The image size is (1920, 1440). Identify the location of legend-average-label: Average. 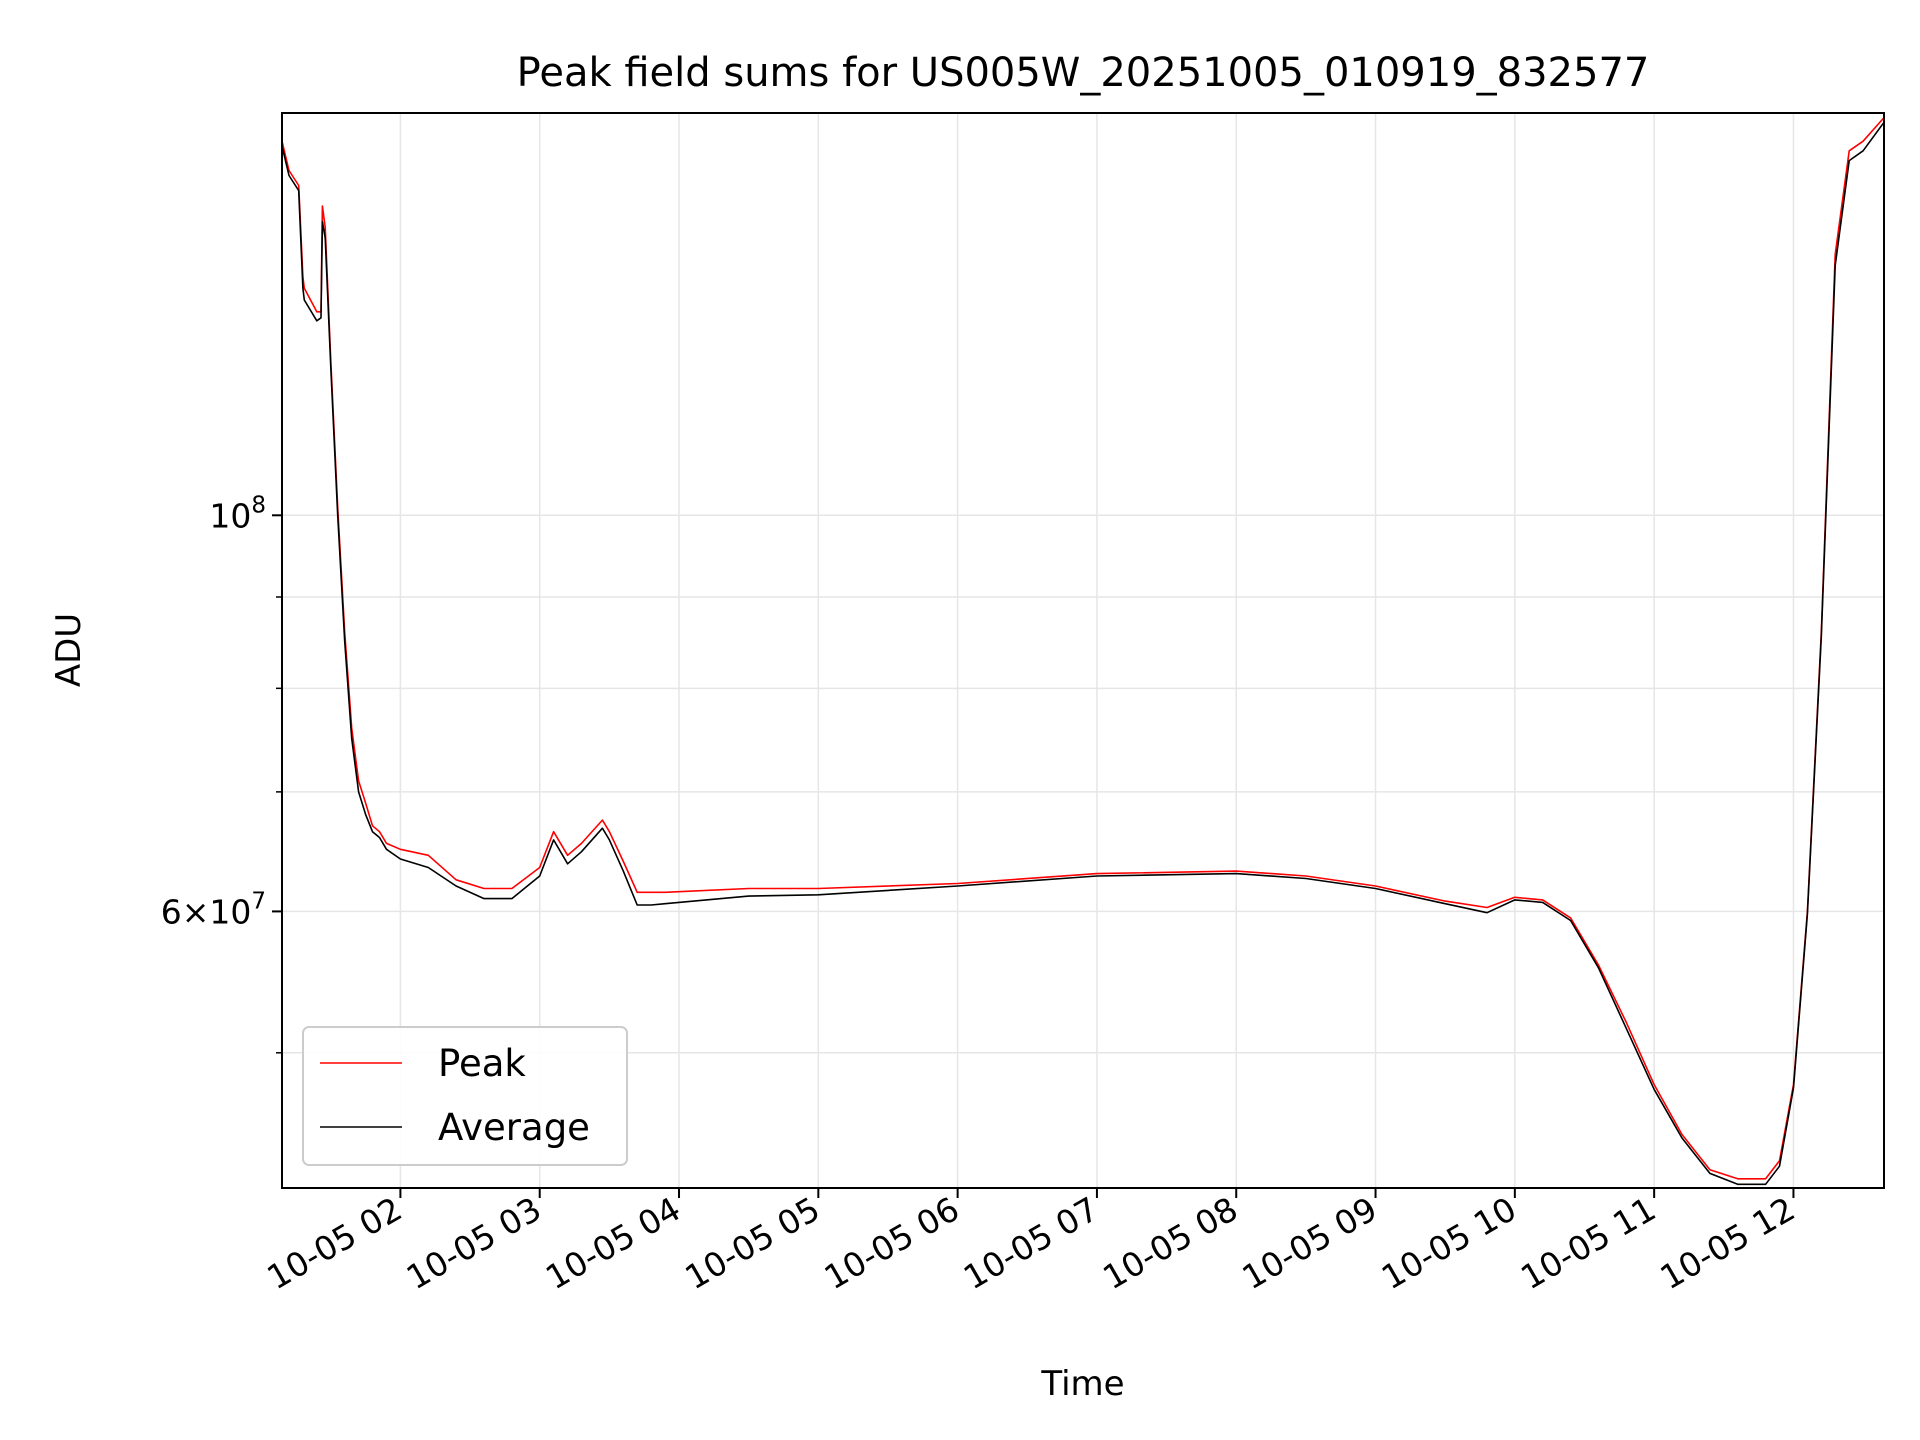
(514, 1127).